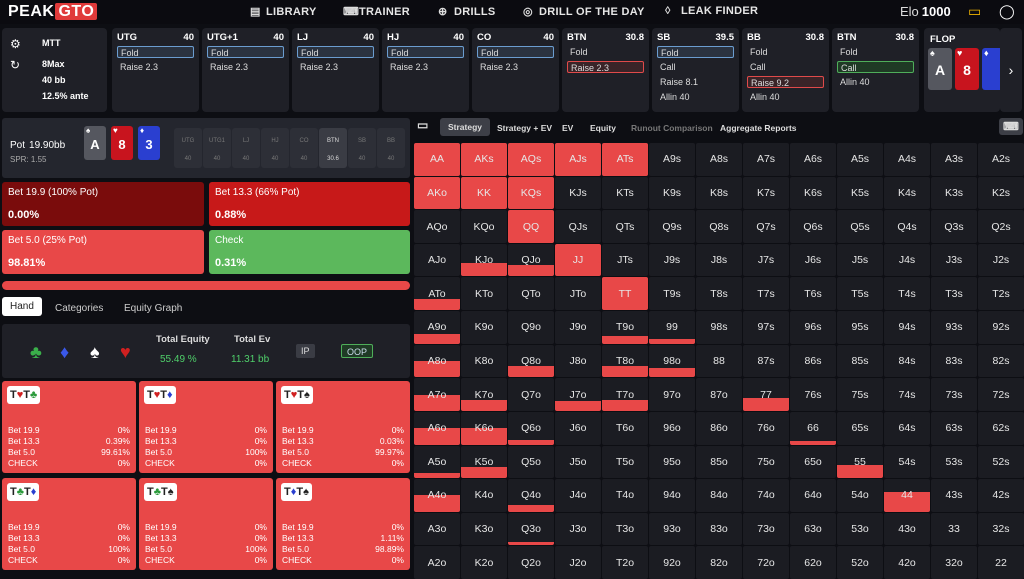 The width and height of the screenshot is (1024, 579). What do you see at coordinates (907, 394) in the screenshot?
I see `hand-cell: 74s` at bounding box center [907, 394].